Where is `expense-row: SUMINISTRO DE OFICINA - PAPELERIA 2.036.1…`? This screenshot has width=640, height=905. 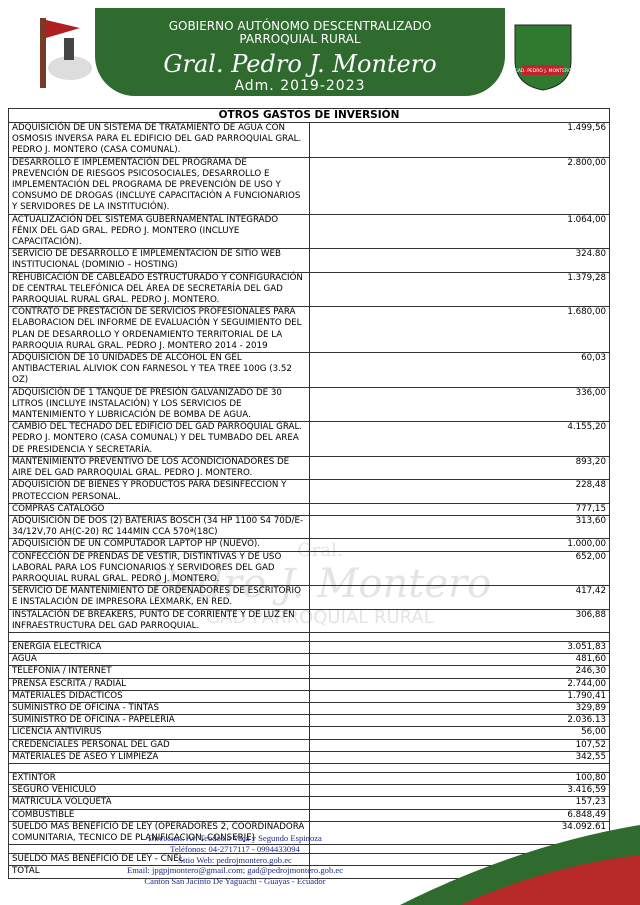 expense-row: SUMINISTRO DE OFICINA - PAPELERIA 2.036.1… is located at coordinates (309, 721).